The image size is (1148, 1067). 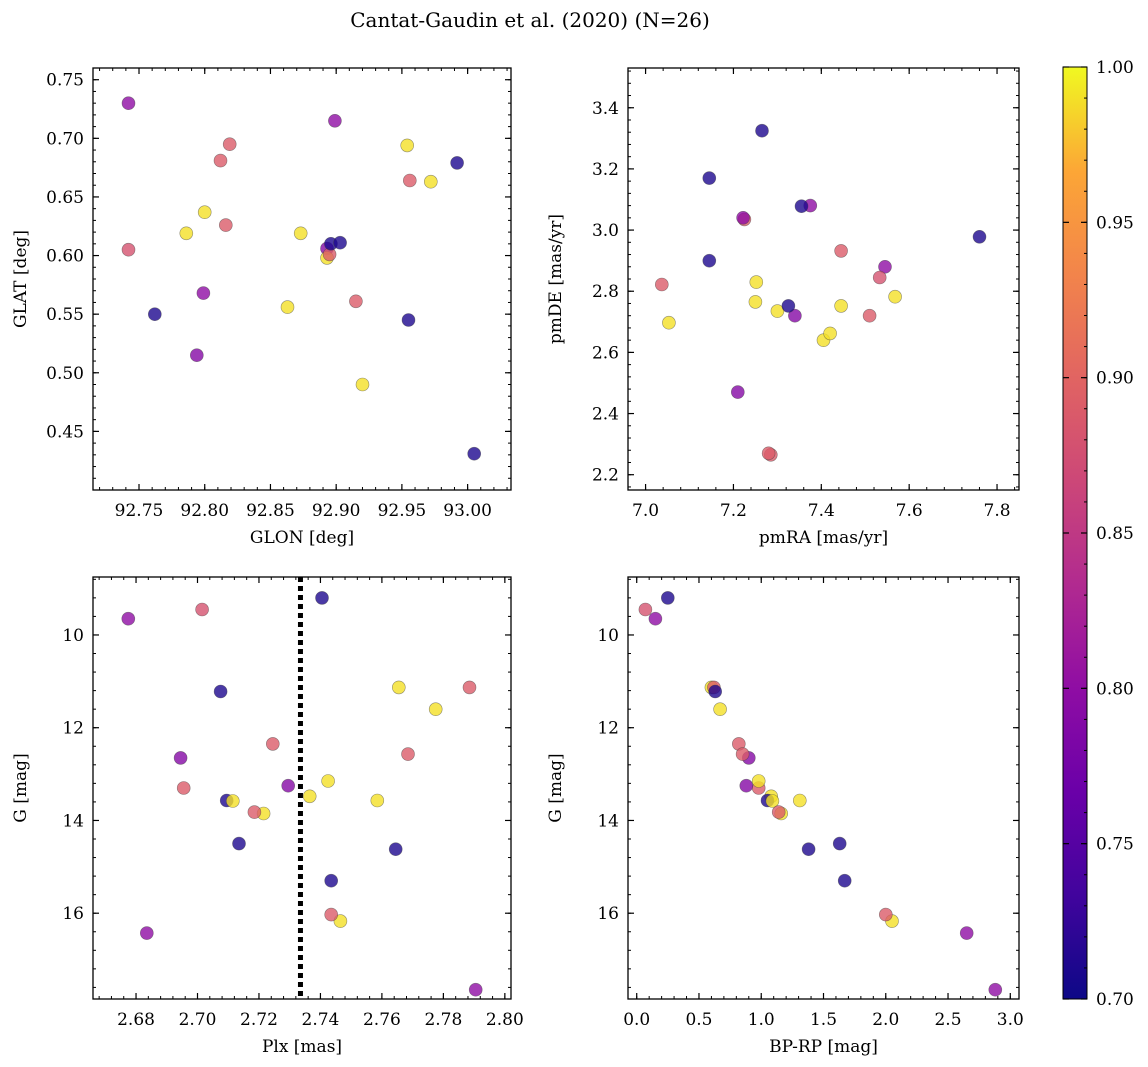 I want to click on colorbar-tick-label: 0.70, so click(x=1115, y=1000).